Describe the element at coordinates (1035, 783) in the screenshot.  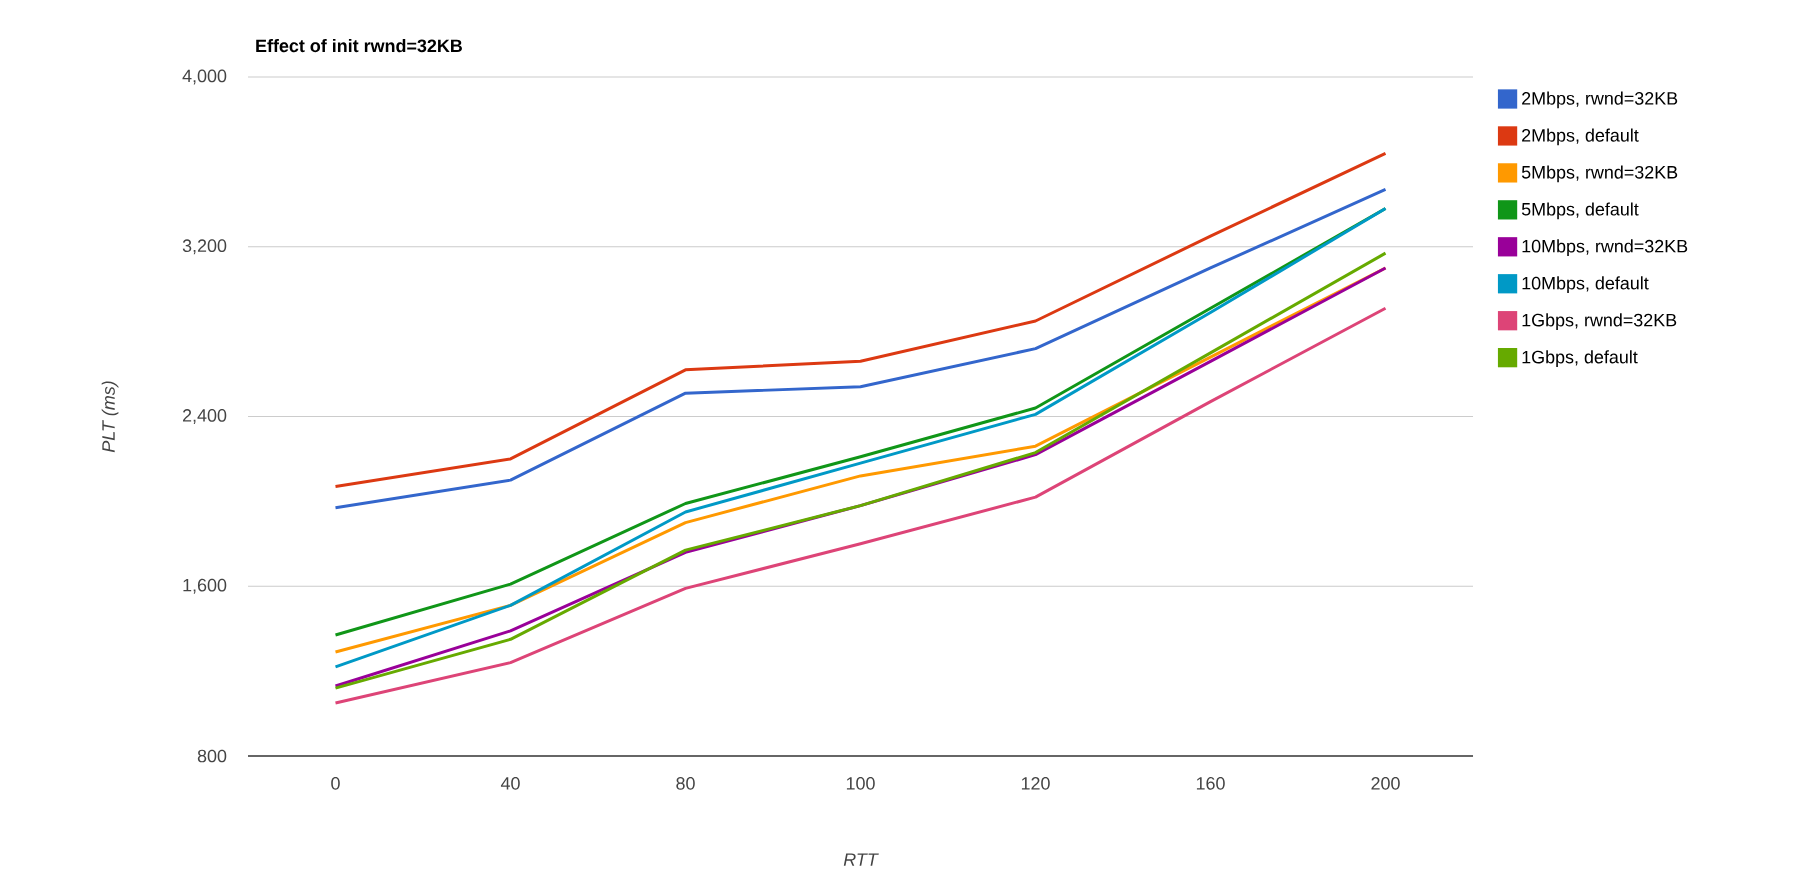
I see `x-tick-label: 120` at that location.